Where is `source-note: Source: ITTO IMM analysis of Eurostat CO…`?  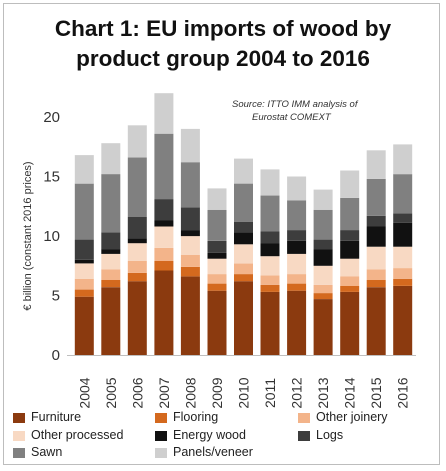
source-note: Source: ITTO IMM analysis of Eurostat CO… is located at coordinates (327, 111).